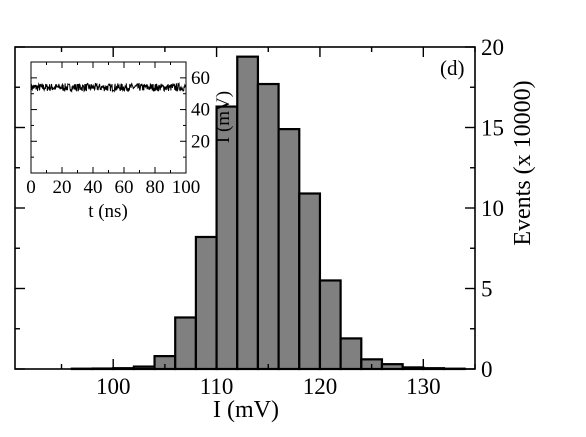  What do you see at coordinates (124, 187) in the screenshot?
I see `inset-x-tick-label: 60` at bounding box center [124, 187].